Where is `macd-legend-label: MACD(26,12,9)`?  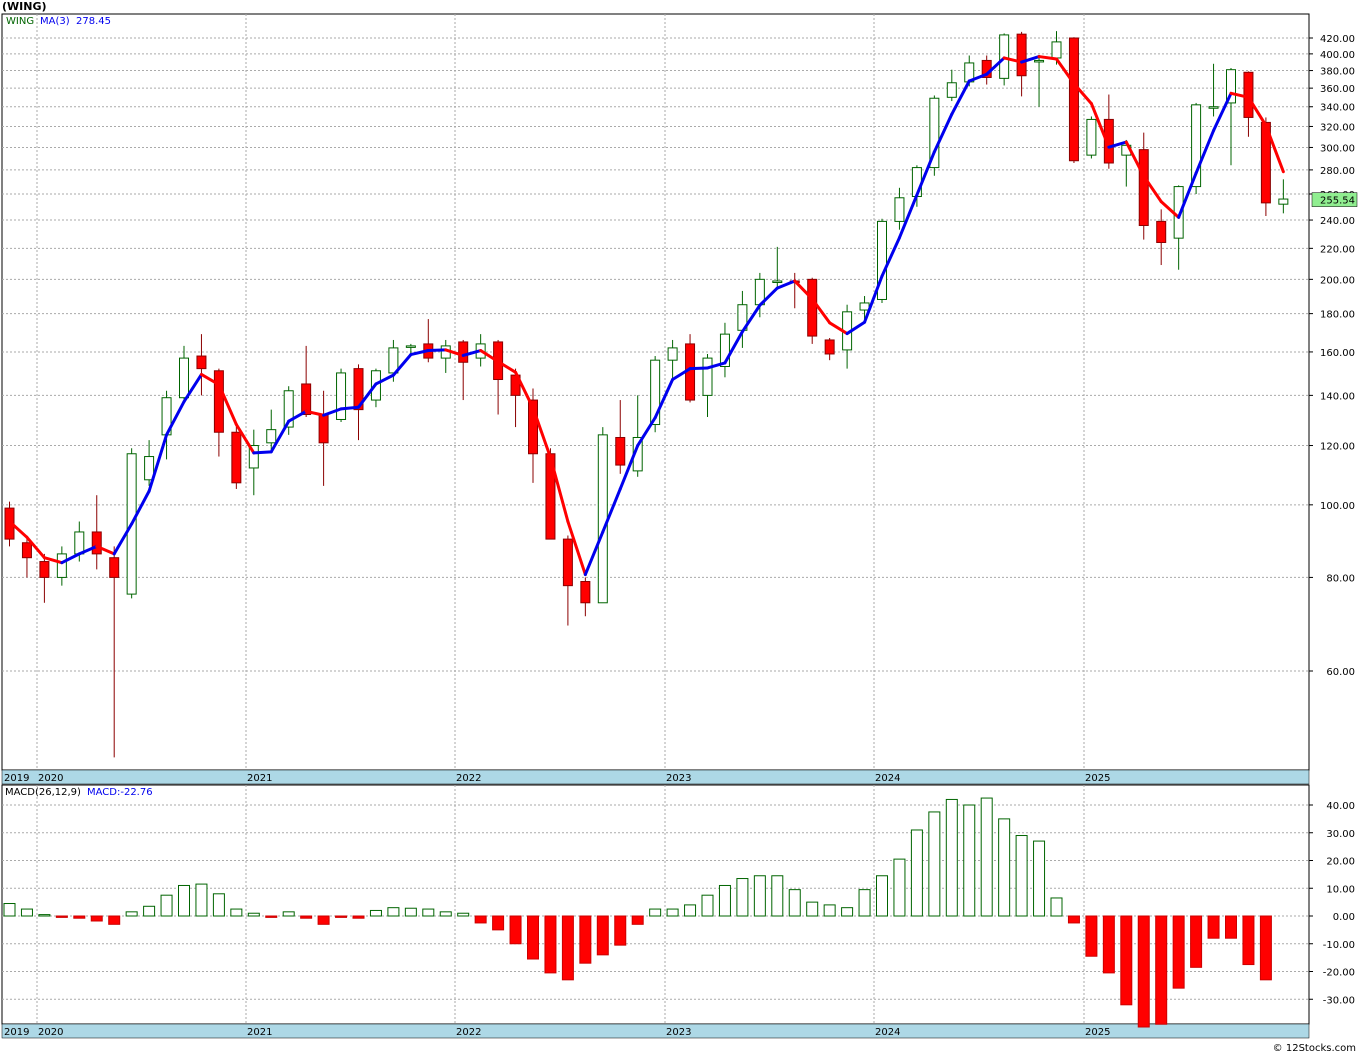 macd-legend-label: MACD(26,12,9) is located at coordinates (43, 792).